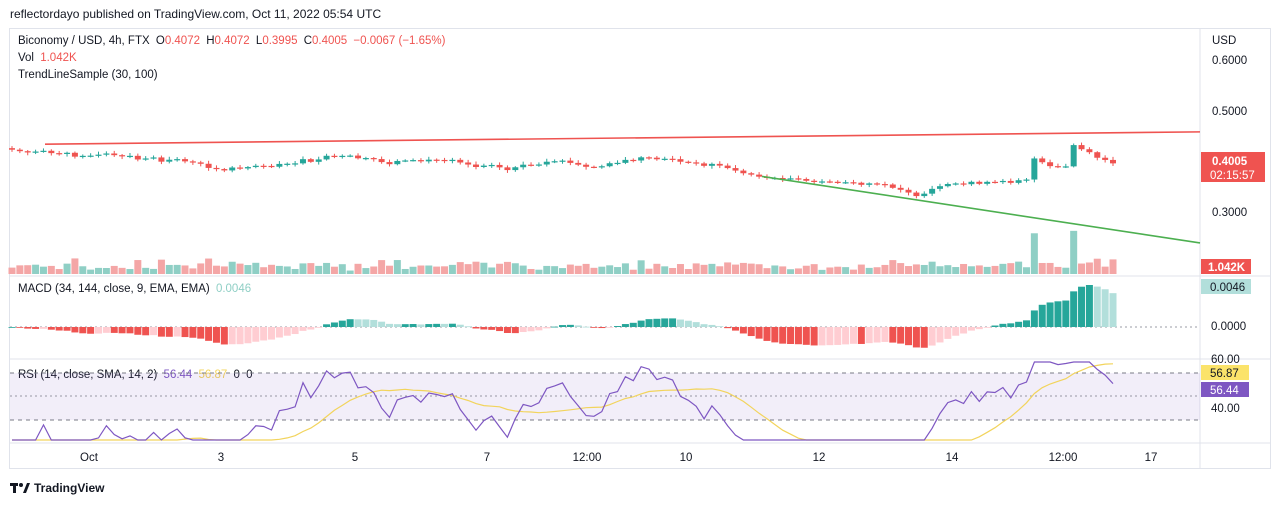 The width and height of the screenshot is (1280, 506). Describe the element at coordinates (160, 41) in the screenshot. I see `open-label: O` at that location.